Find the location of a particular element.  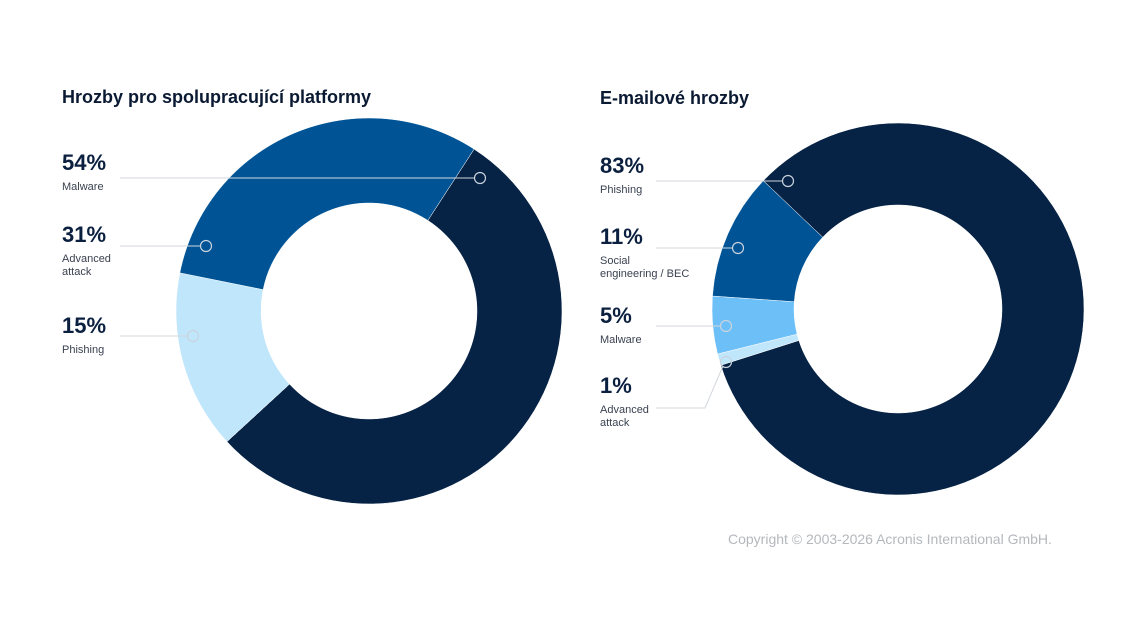

slice-percent: 15% is located at coordinates (84, 325).